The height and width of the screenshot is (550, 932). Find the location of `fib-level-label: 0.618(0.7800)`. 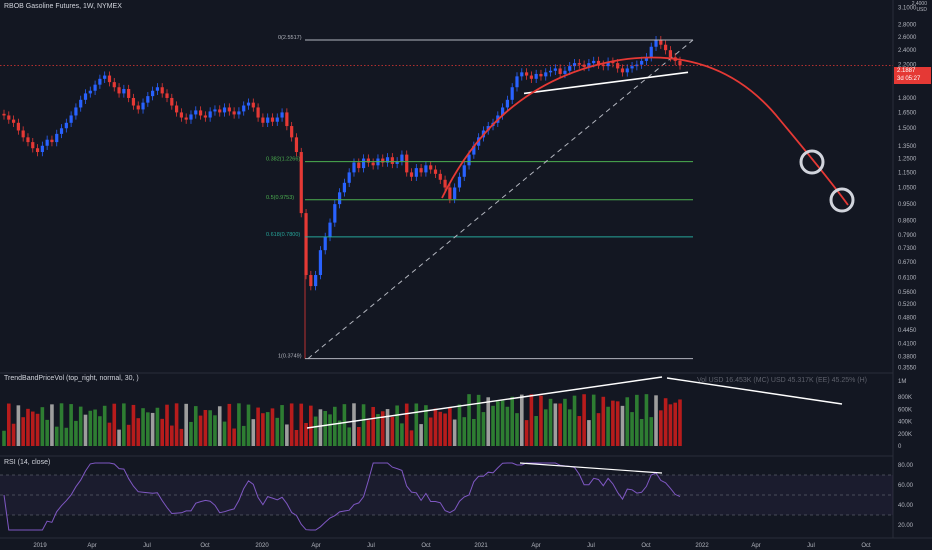

fib-level-label: 0.618(0.7800) is located at coordinates (283, 235).